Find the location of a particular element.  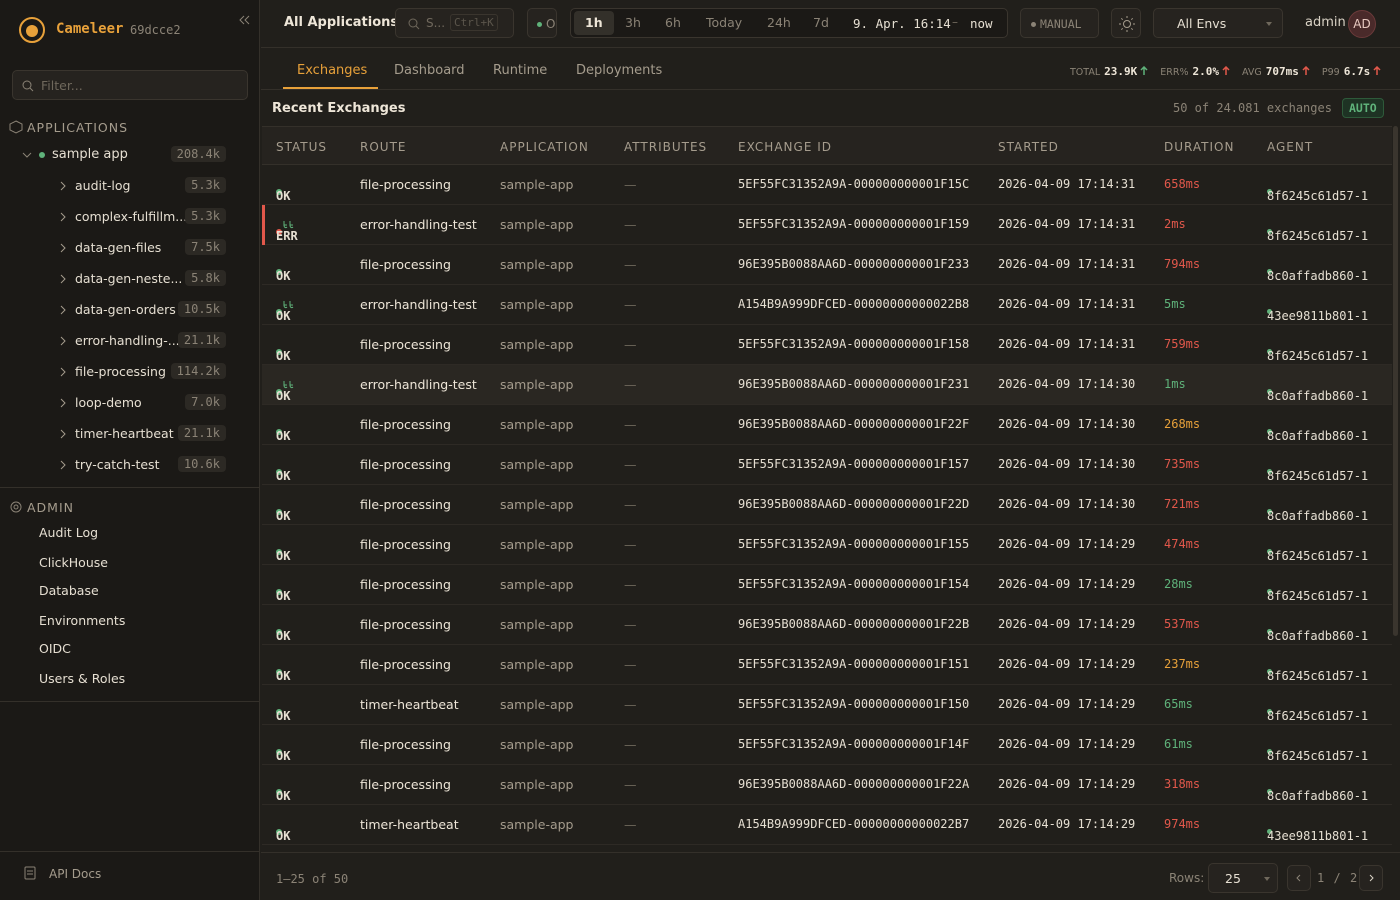

status-pill: O is located at coordinates (542, 23).